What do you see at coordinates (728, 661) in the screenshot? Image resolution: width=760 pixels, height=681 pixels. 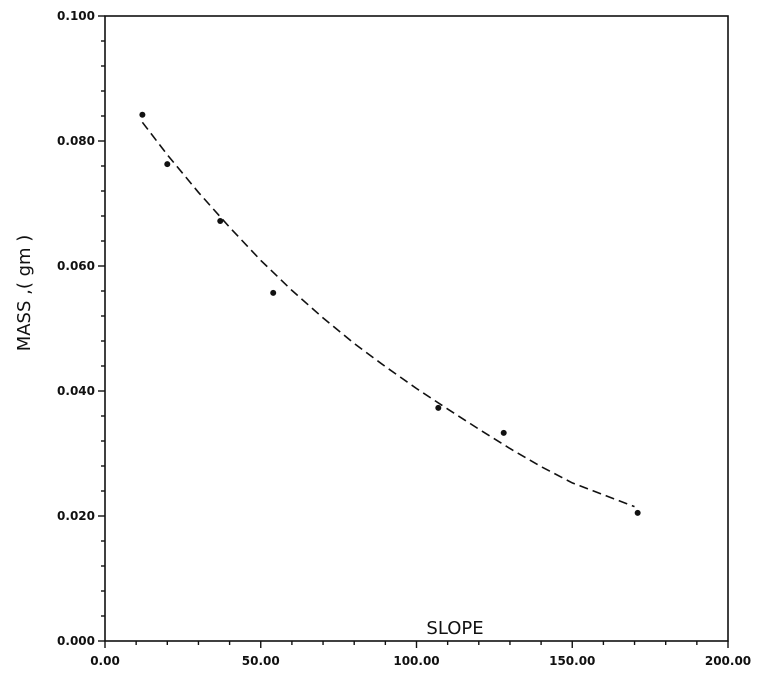 I see `x-tick-label: 200.00` at bounding box center [728, 661].